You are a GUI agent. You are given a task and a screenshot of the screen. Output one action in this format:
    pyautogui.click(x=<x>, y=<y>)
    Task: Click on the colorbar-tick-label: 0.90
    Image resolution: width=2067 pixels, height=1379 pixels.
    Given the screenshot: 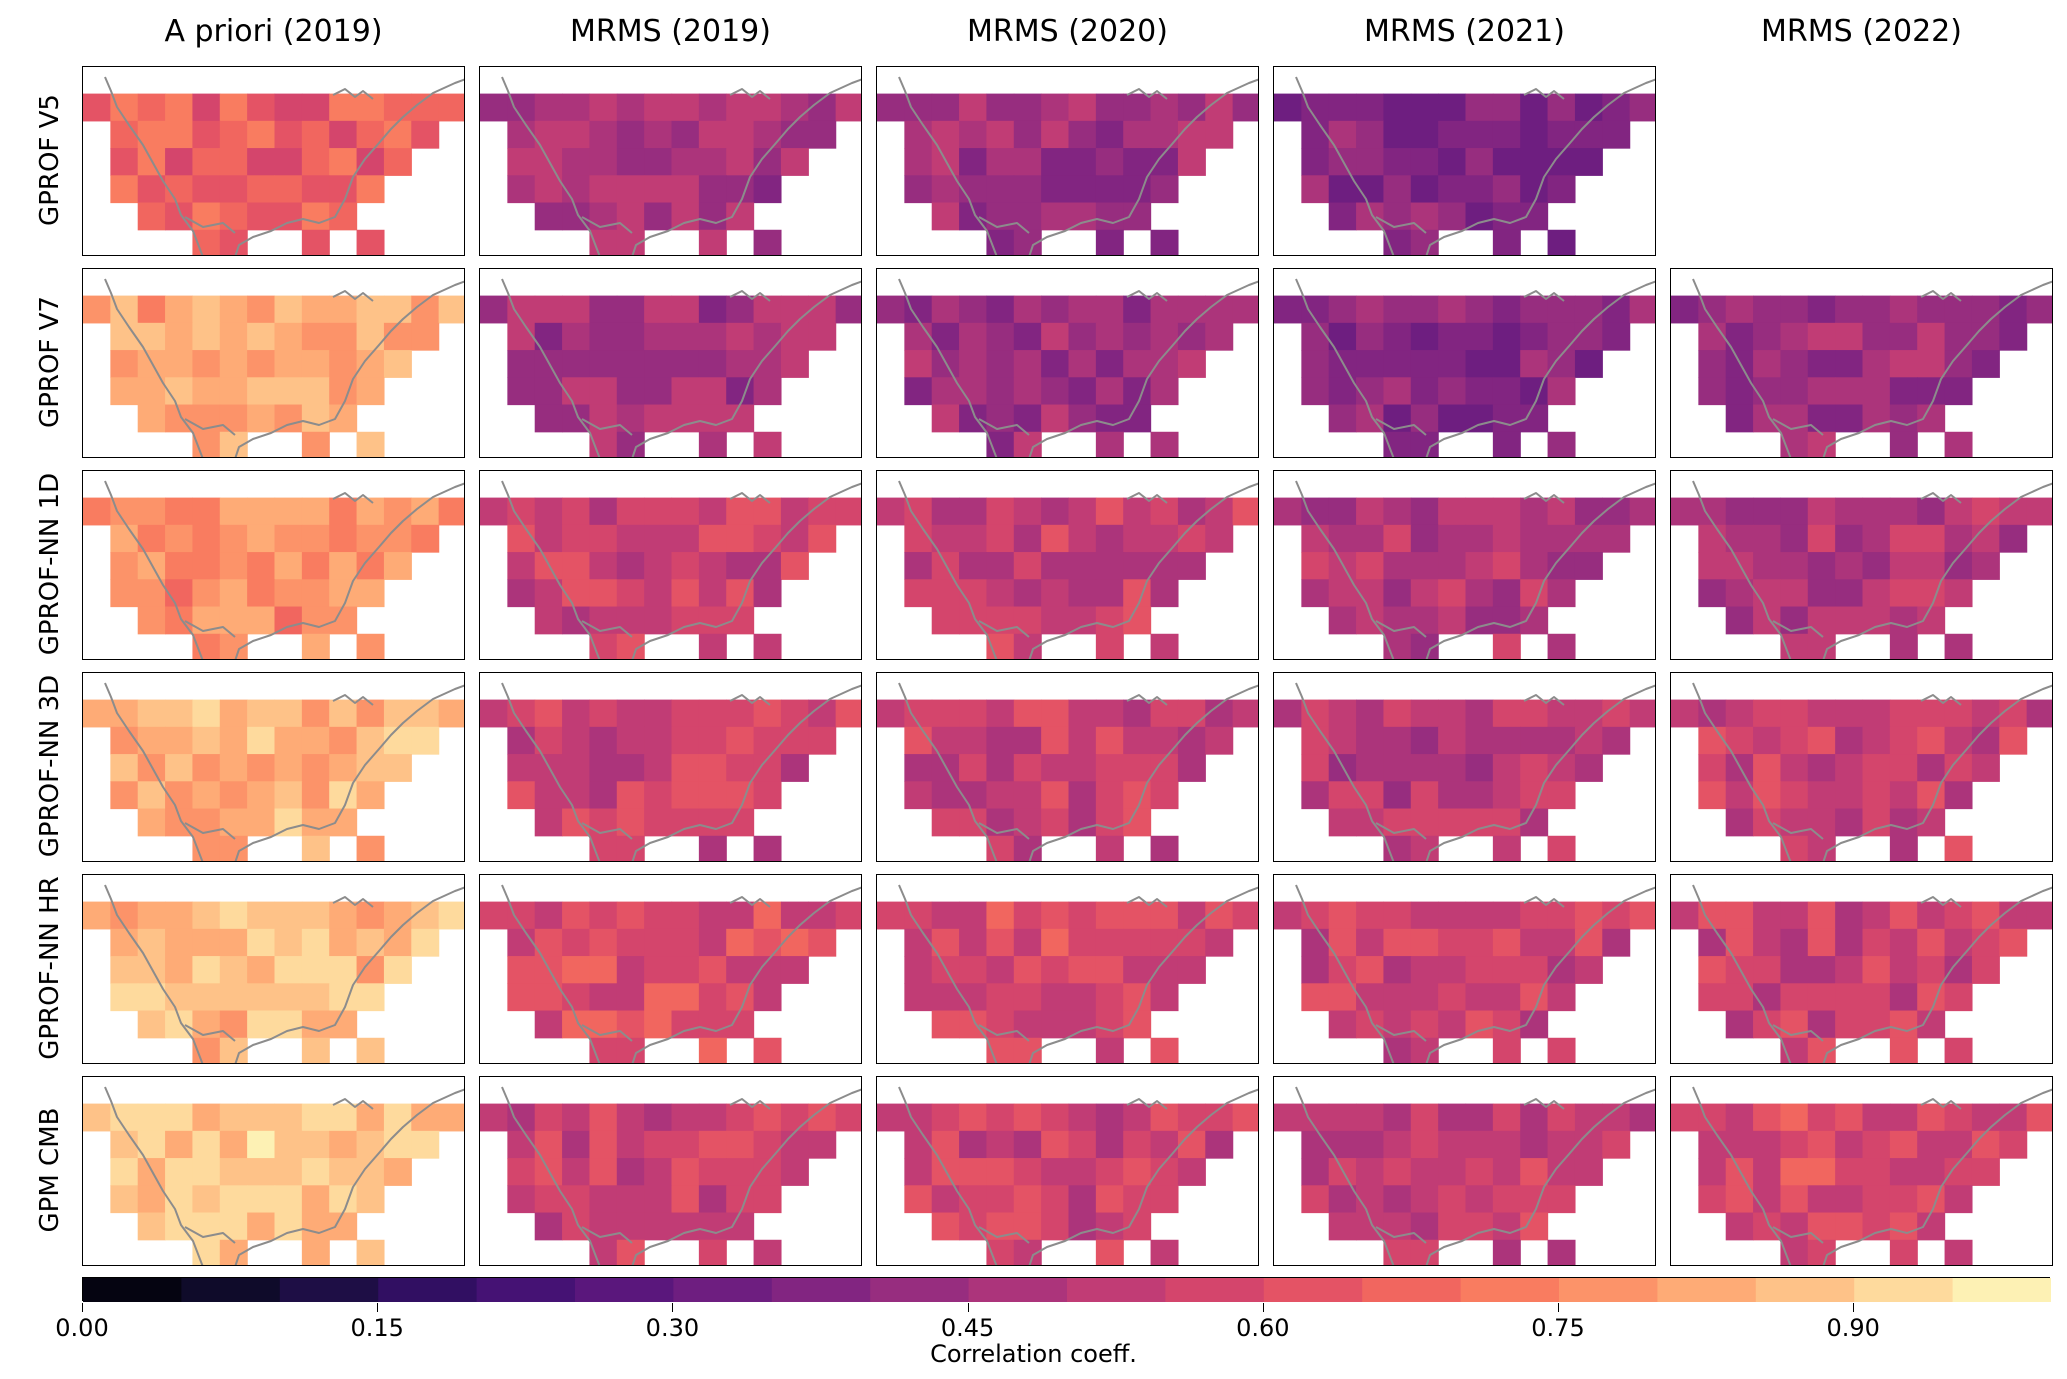 What is the action you would take?
    pyautogui.click(x=1853, y=1328)
    